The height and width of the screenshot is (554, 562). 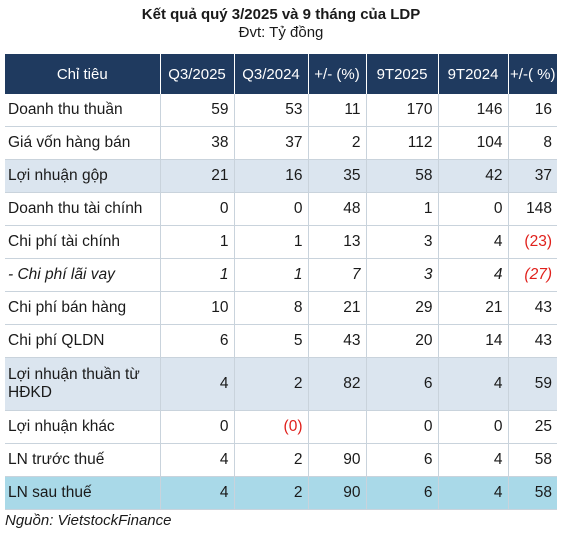 What do you see at coordinates (532, 209) in the screenshot?
I see `value-cell: 148` at bounding box center [532, 209].